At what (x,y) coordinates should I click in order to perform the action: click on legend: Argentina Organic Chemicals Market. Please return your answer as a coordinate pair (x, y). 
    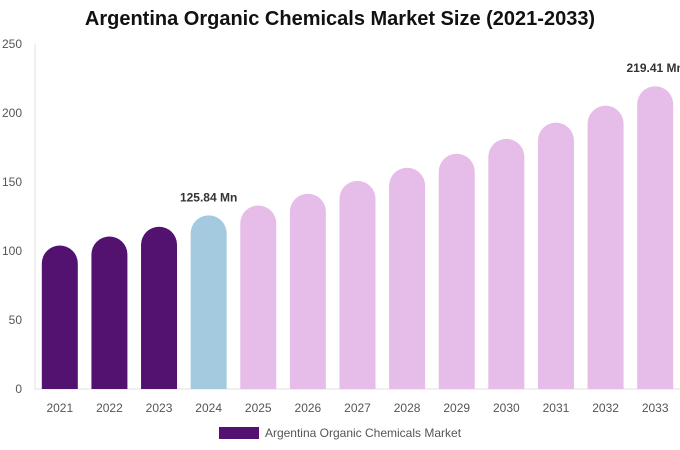
    Looking at the image, I should click on (340, 433).